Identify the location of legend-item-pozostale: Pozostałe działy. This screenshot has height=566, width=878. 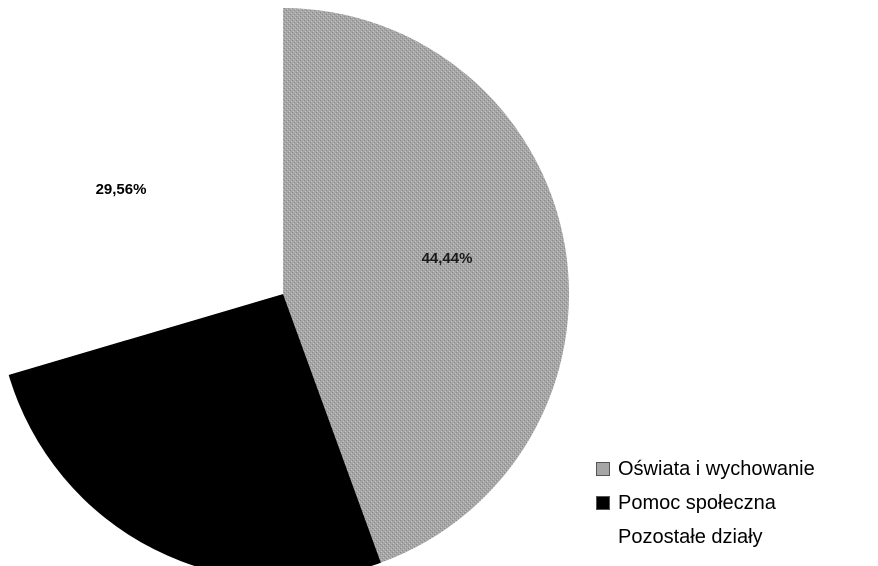
(705, 537).